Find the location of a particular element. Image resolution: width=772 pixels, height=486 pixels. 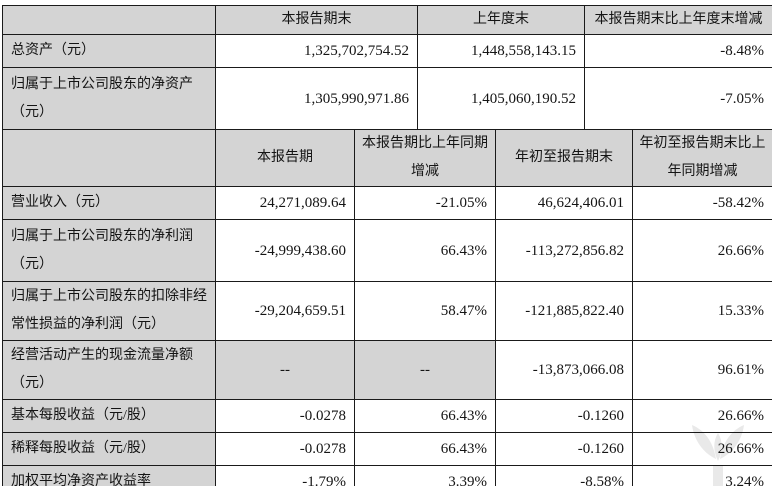

row-label: 经营活动产生的现金流量净额（元） is located at coordinates (109, 370).